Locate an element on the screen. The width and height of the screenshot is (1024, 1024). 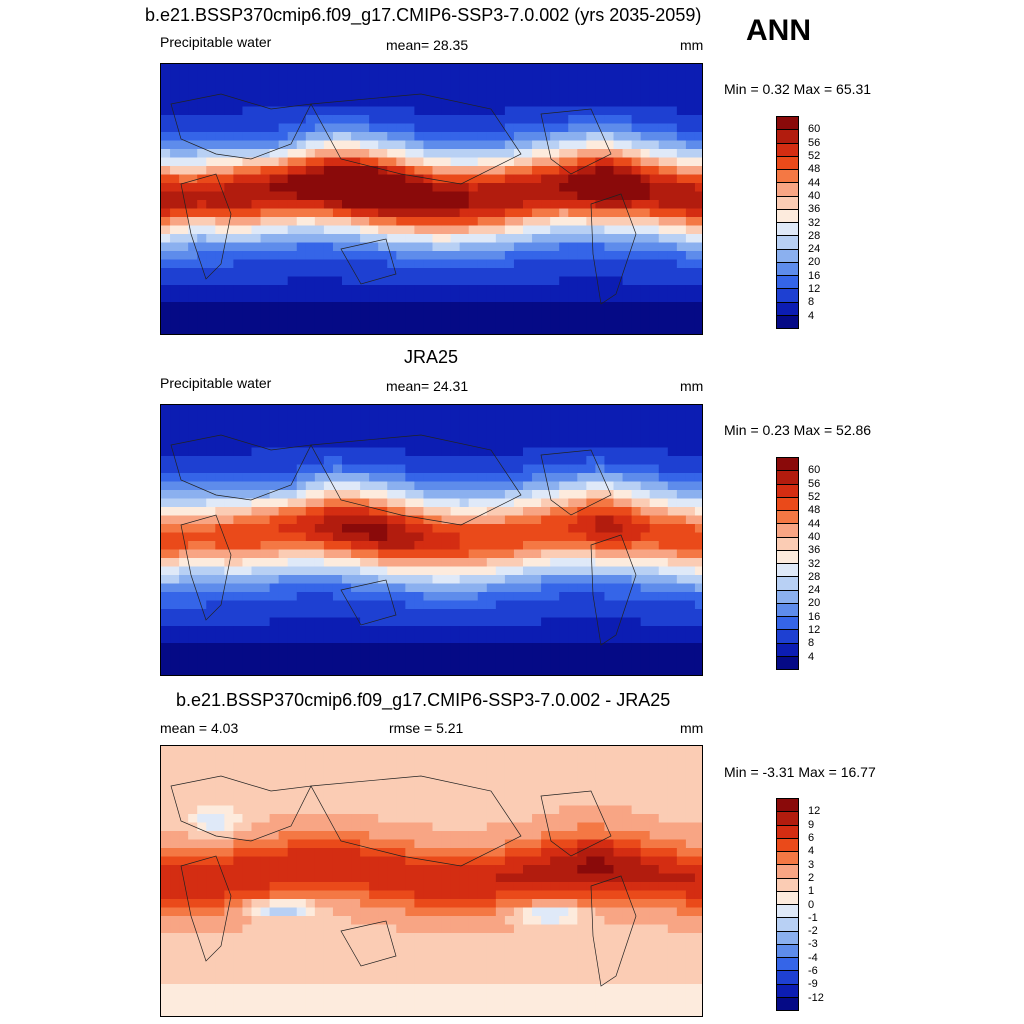
panel-2-variable-label: Precipitable water is located at coordinates (216, 383).